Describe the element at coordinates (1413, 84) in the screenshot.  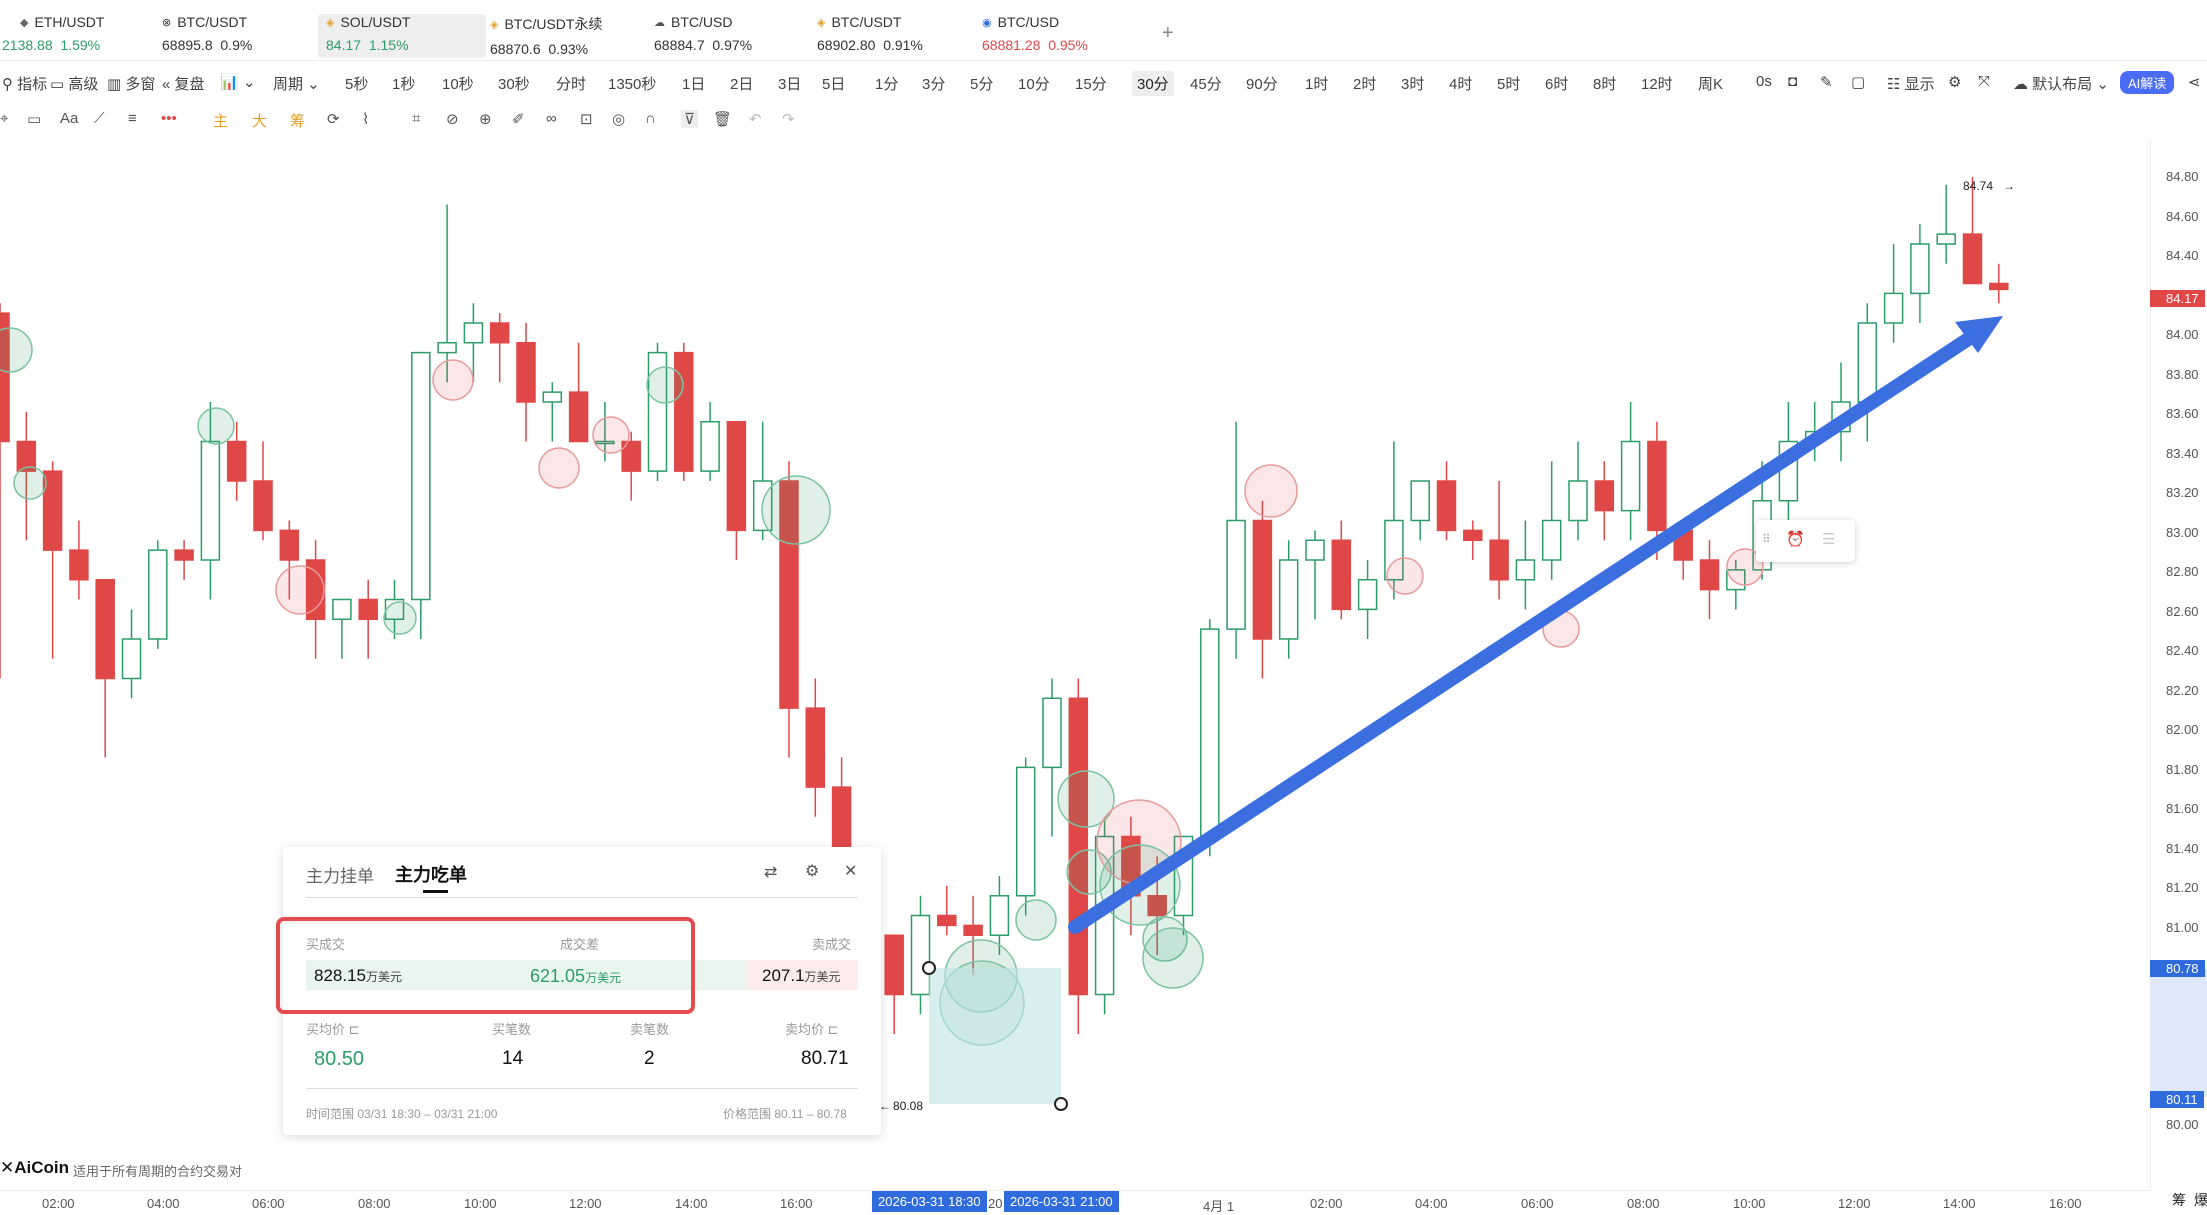
I see `interval-20: 3时` at that location.